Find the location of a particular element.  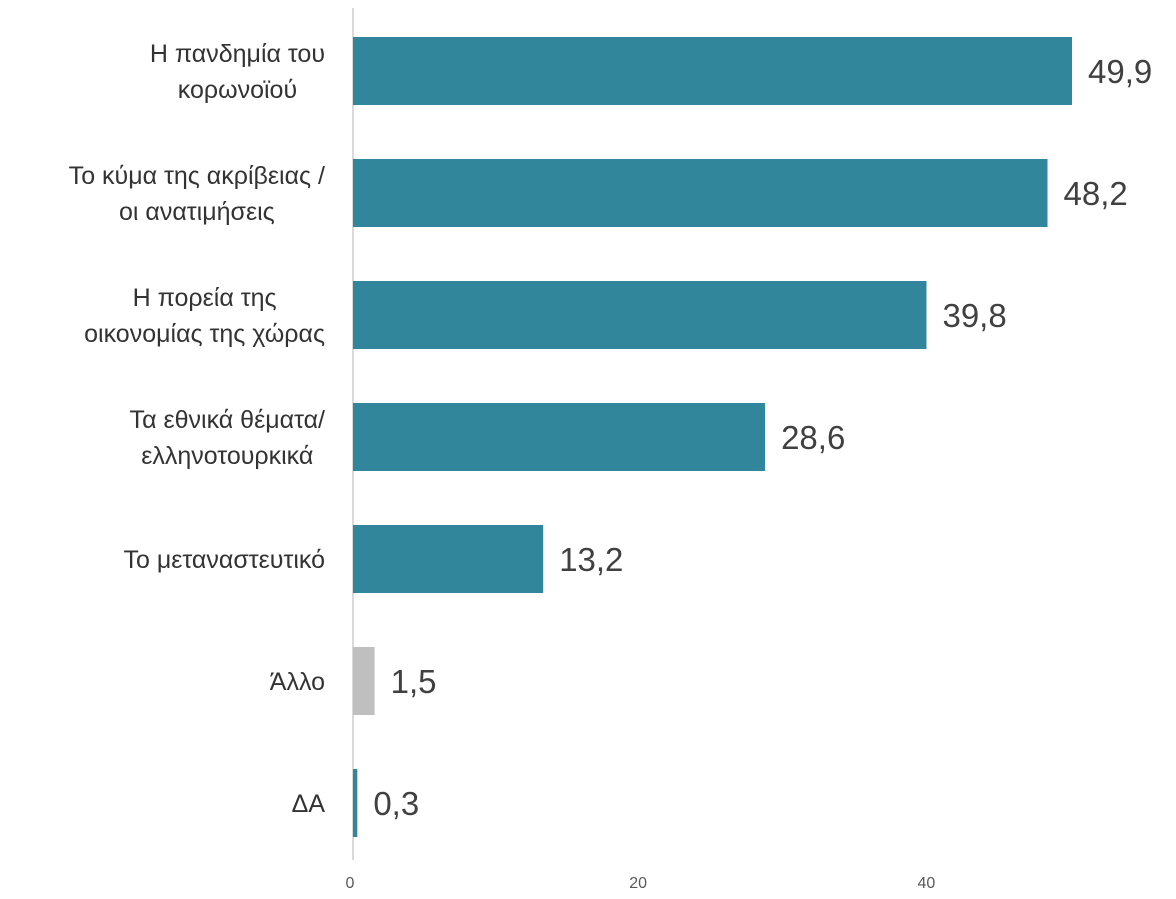

x-tick-labels-group: 0 20 40 is located at coordinates (641, 883).